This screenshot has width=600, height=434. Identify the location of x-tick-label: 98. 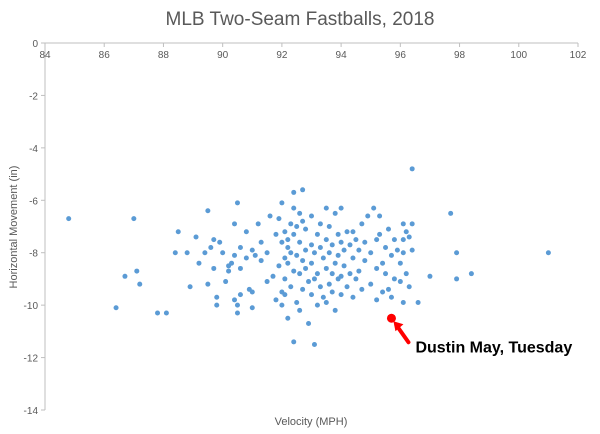
(460, 55).